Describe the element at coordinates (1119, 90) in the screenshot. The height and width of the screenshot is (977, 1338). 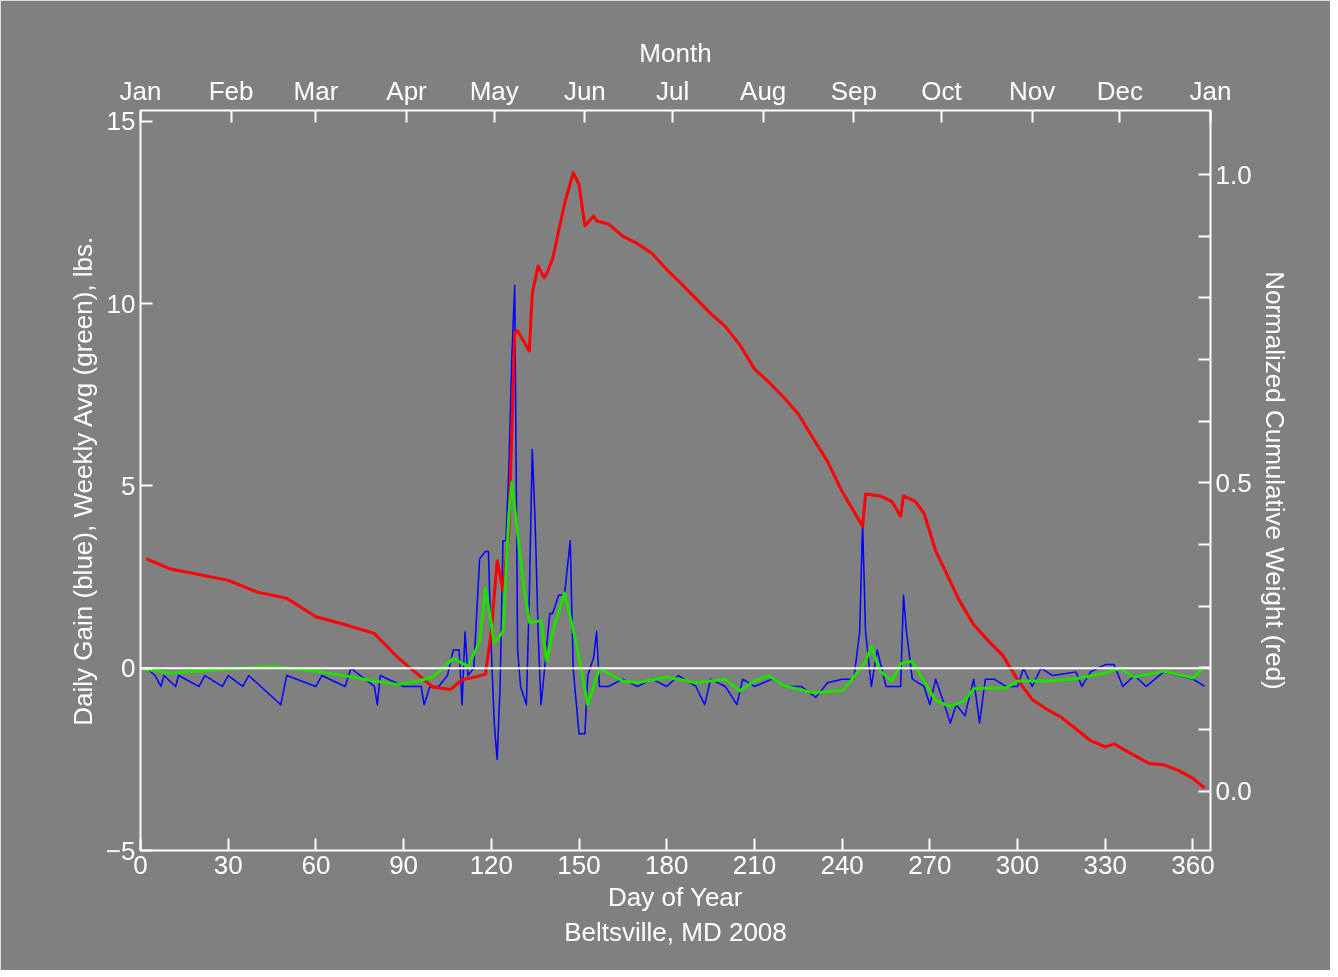
I see `x2-tick-label: Dec` at that location.